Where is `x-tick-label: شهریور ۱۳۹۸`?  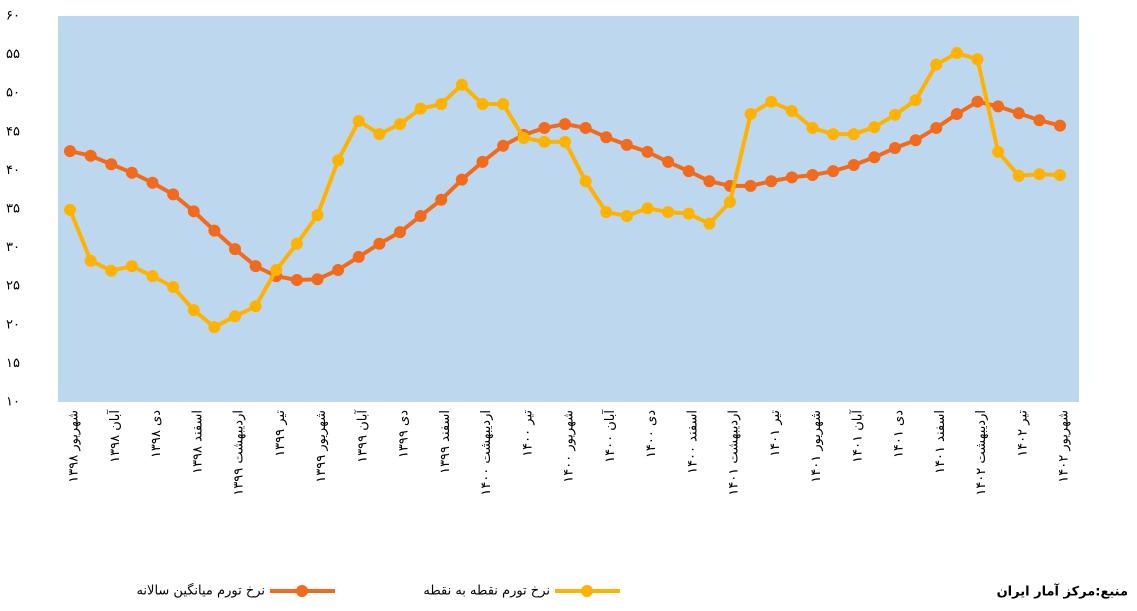 x-tick-label: شهریور ۱۳۹۸ is located at coordinates (74, 446).